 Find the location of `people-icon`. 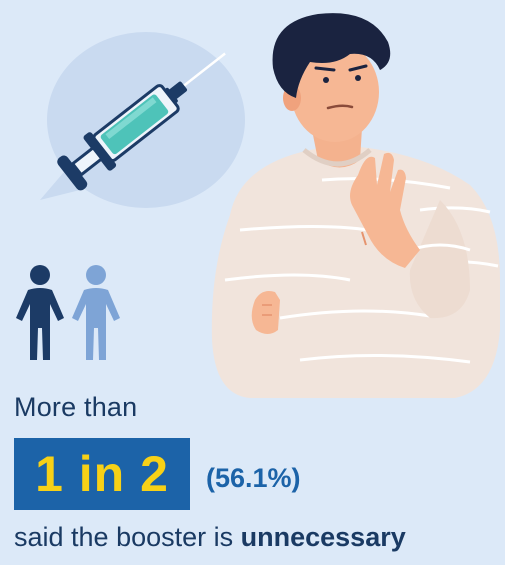

people-icon is located at coordinates (68, 312).